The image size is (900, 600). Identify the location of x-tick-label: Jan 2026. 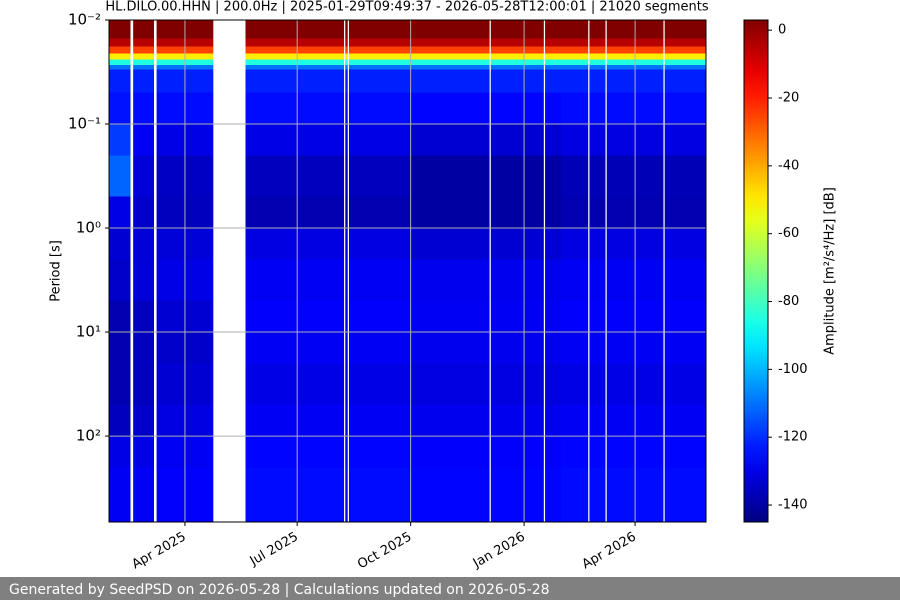
(499, 551).